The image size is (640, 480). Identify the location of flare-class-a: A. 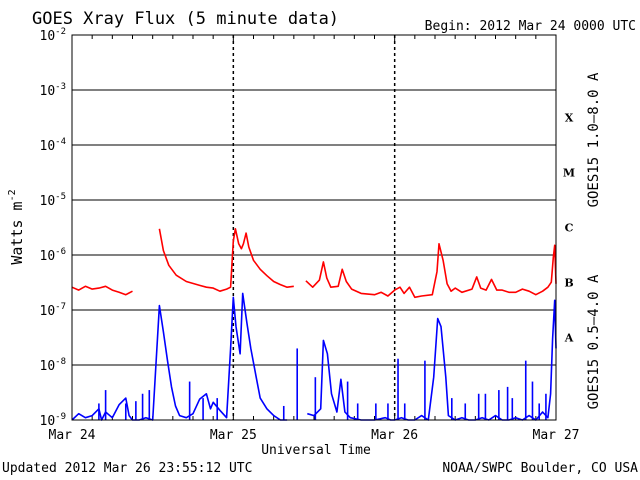
(569, 338).